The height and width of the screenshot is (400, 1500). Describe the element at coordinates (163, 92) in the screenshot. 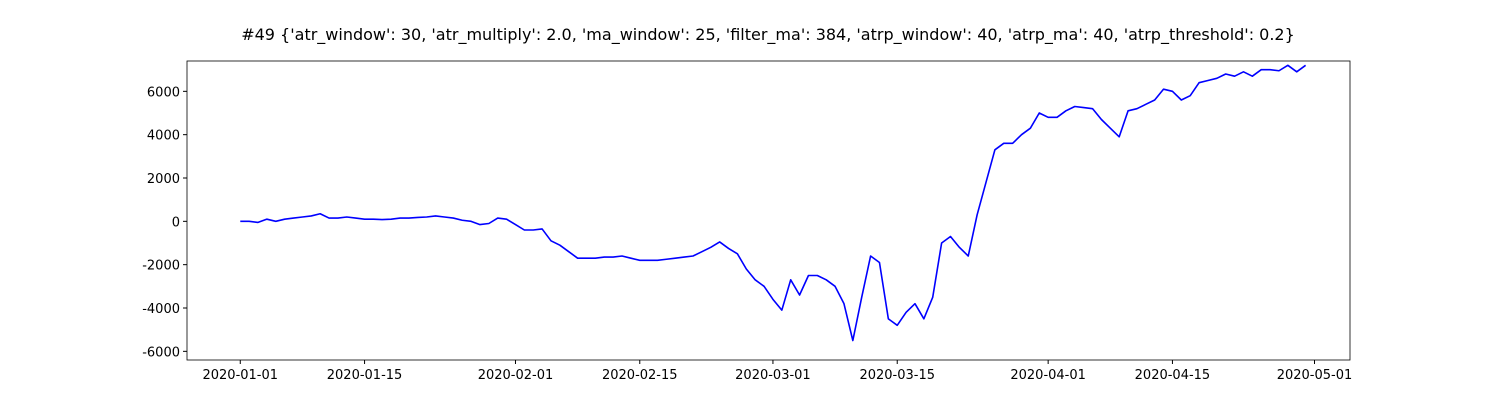

I see `y-tick-label: 6000` at that location.